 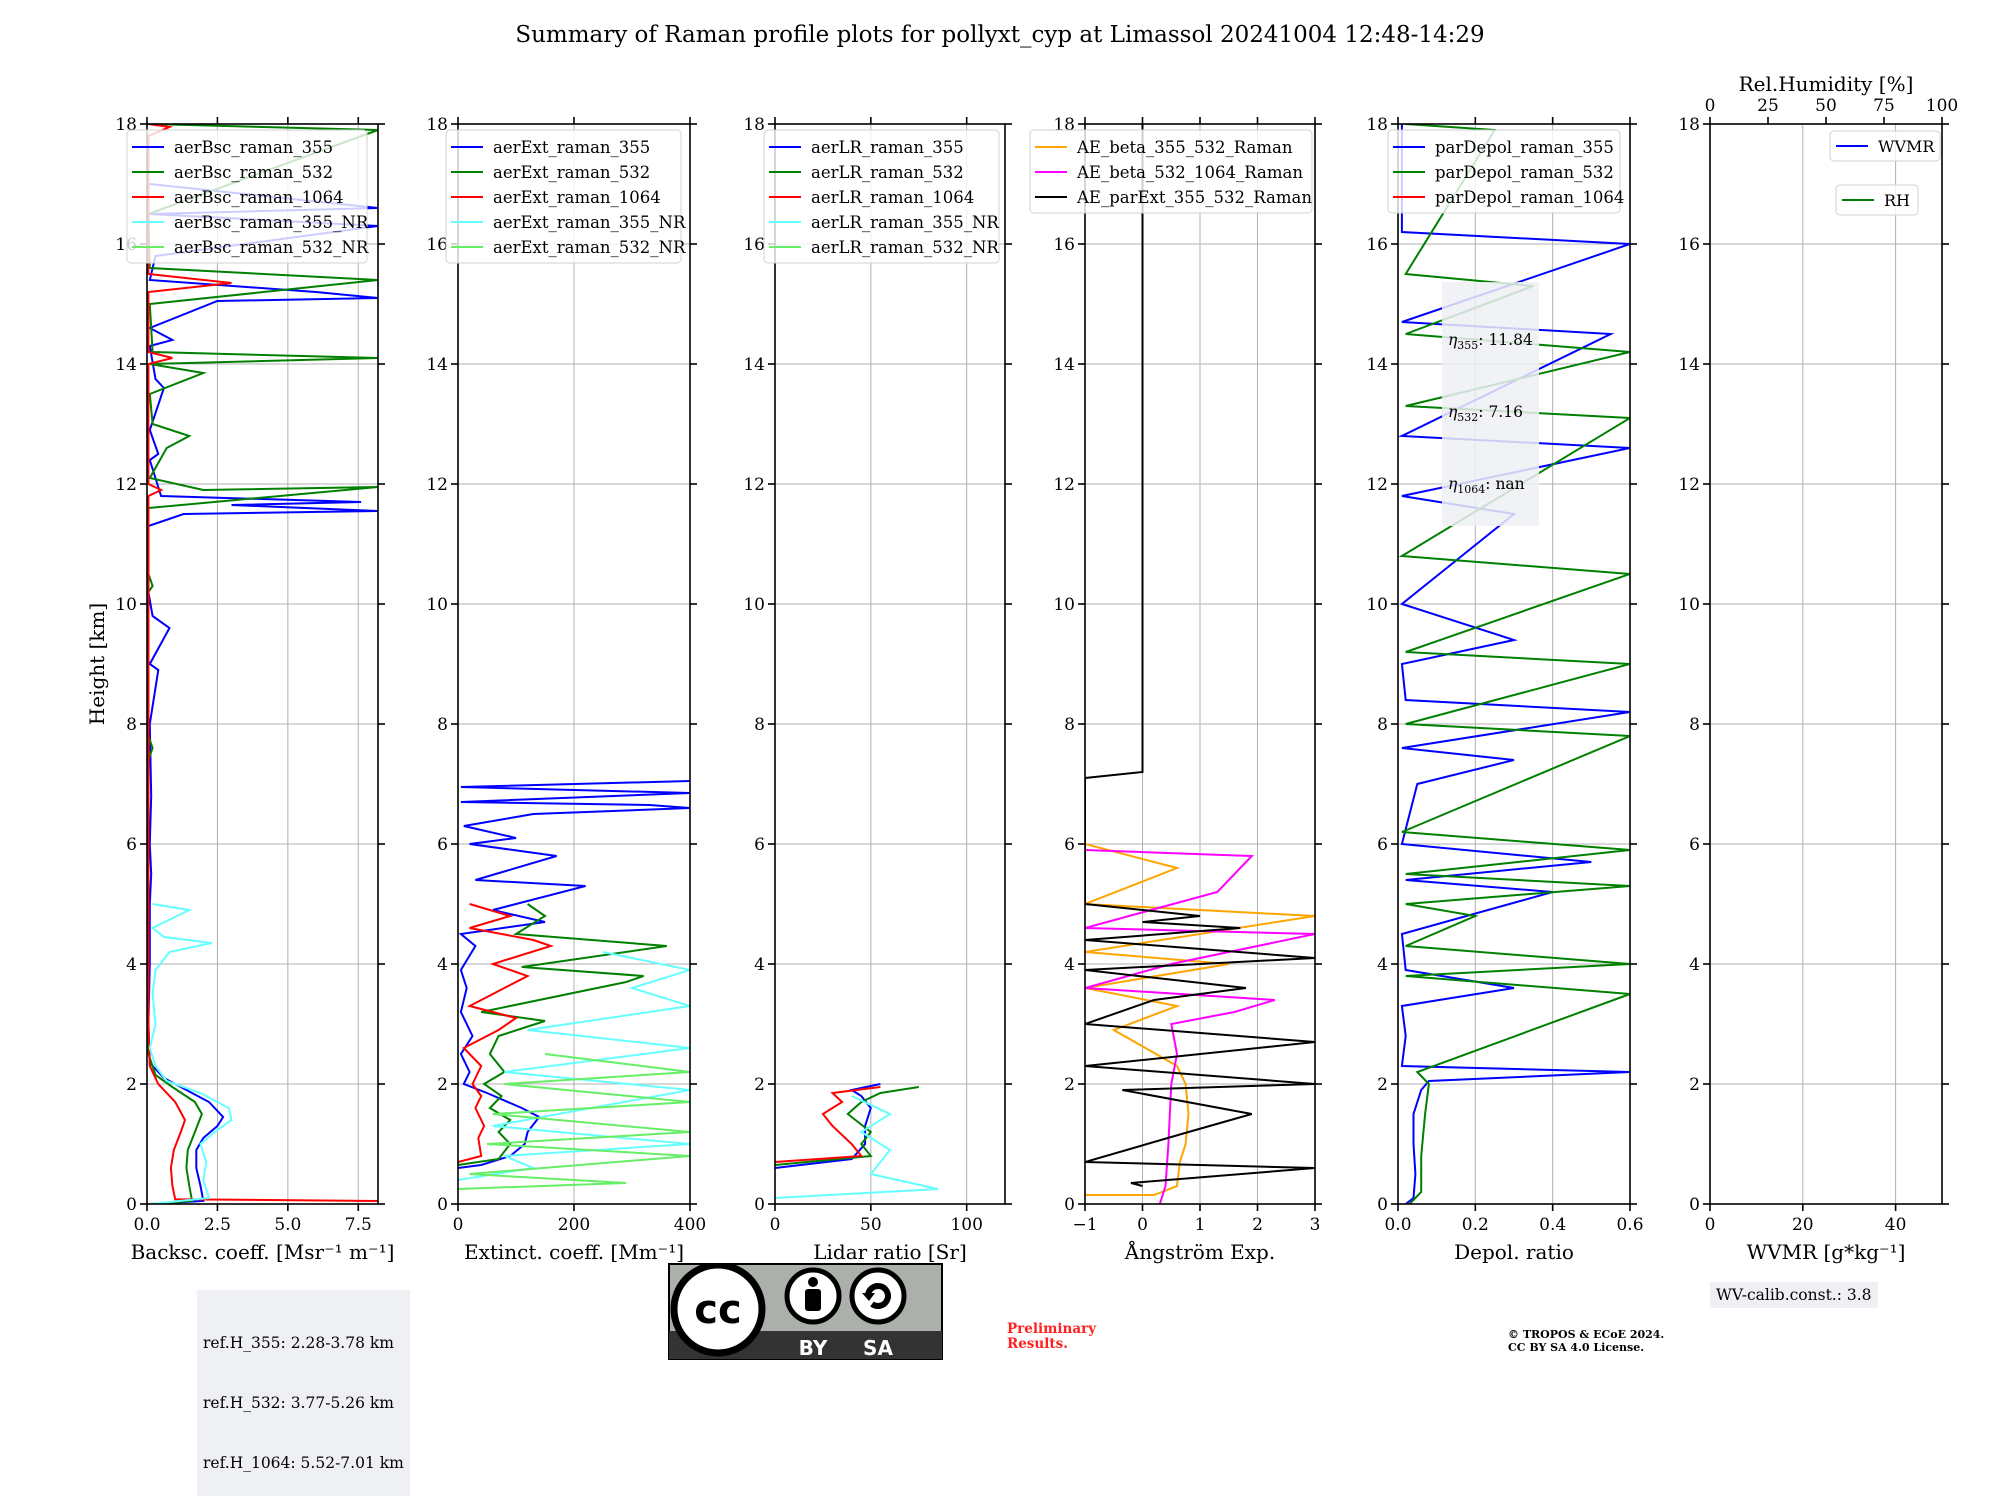 What do you see at coordinates (1710, 106) in the screenshot?
I see `top-x-tick-label: 0` at bounding box center [1710, 106].